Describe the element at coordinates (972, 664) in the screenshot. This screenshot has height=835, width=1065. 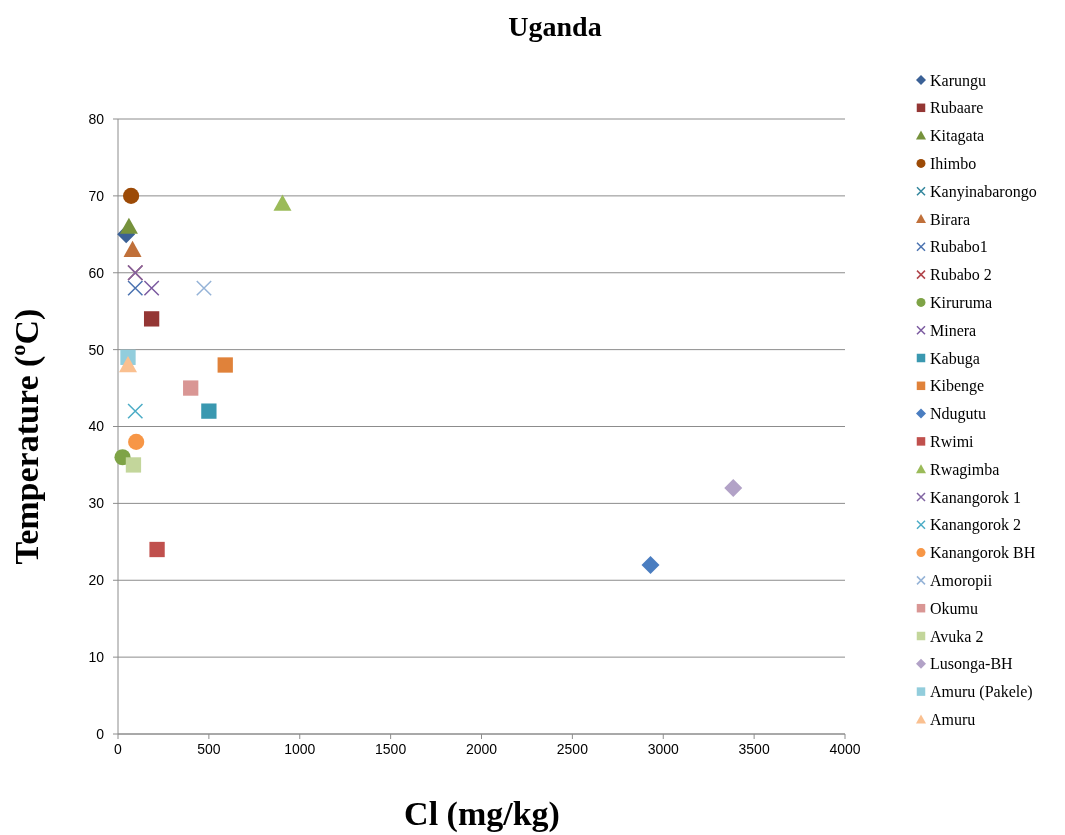
I see `legend-label: Lusonga-BH` at that location.